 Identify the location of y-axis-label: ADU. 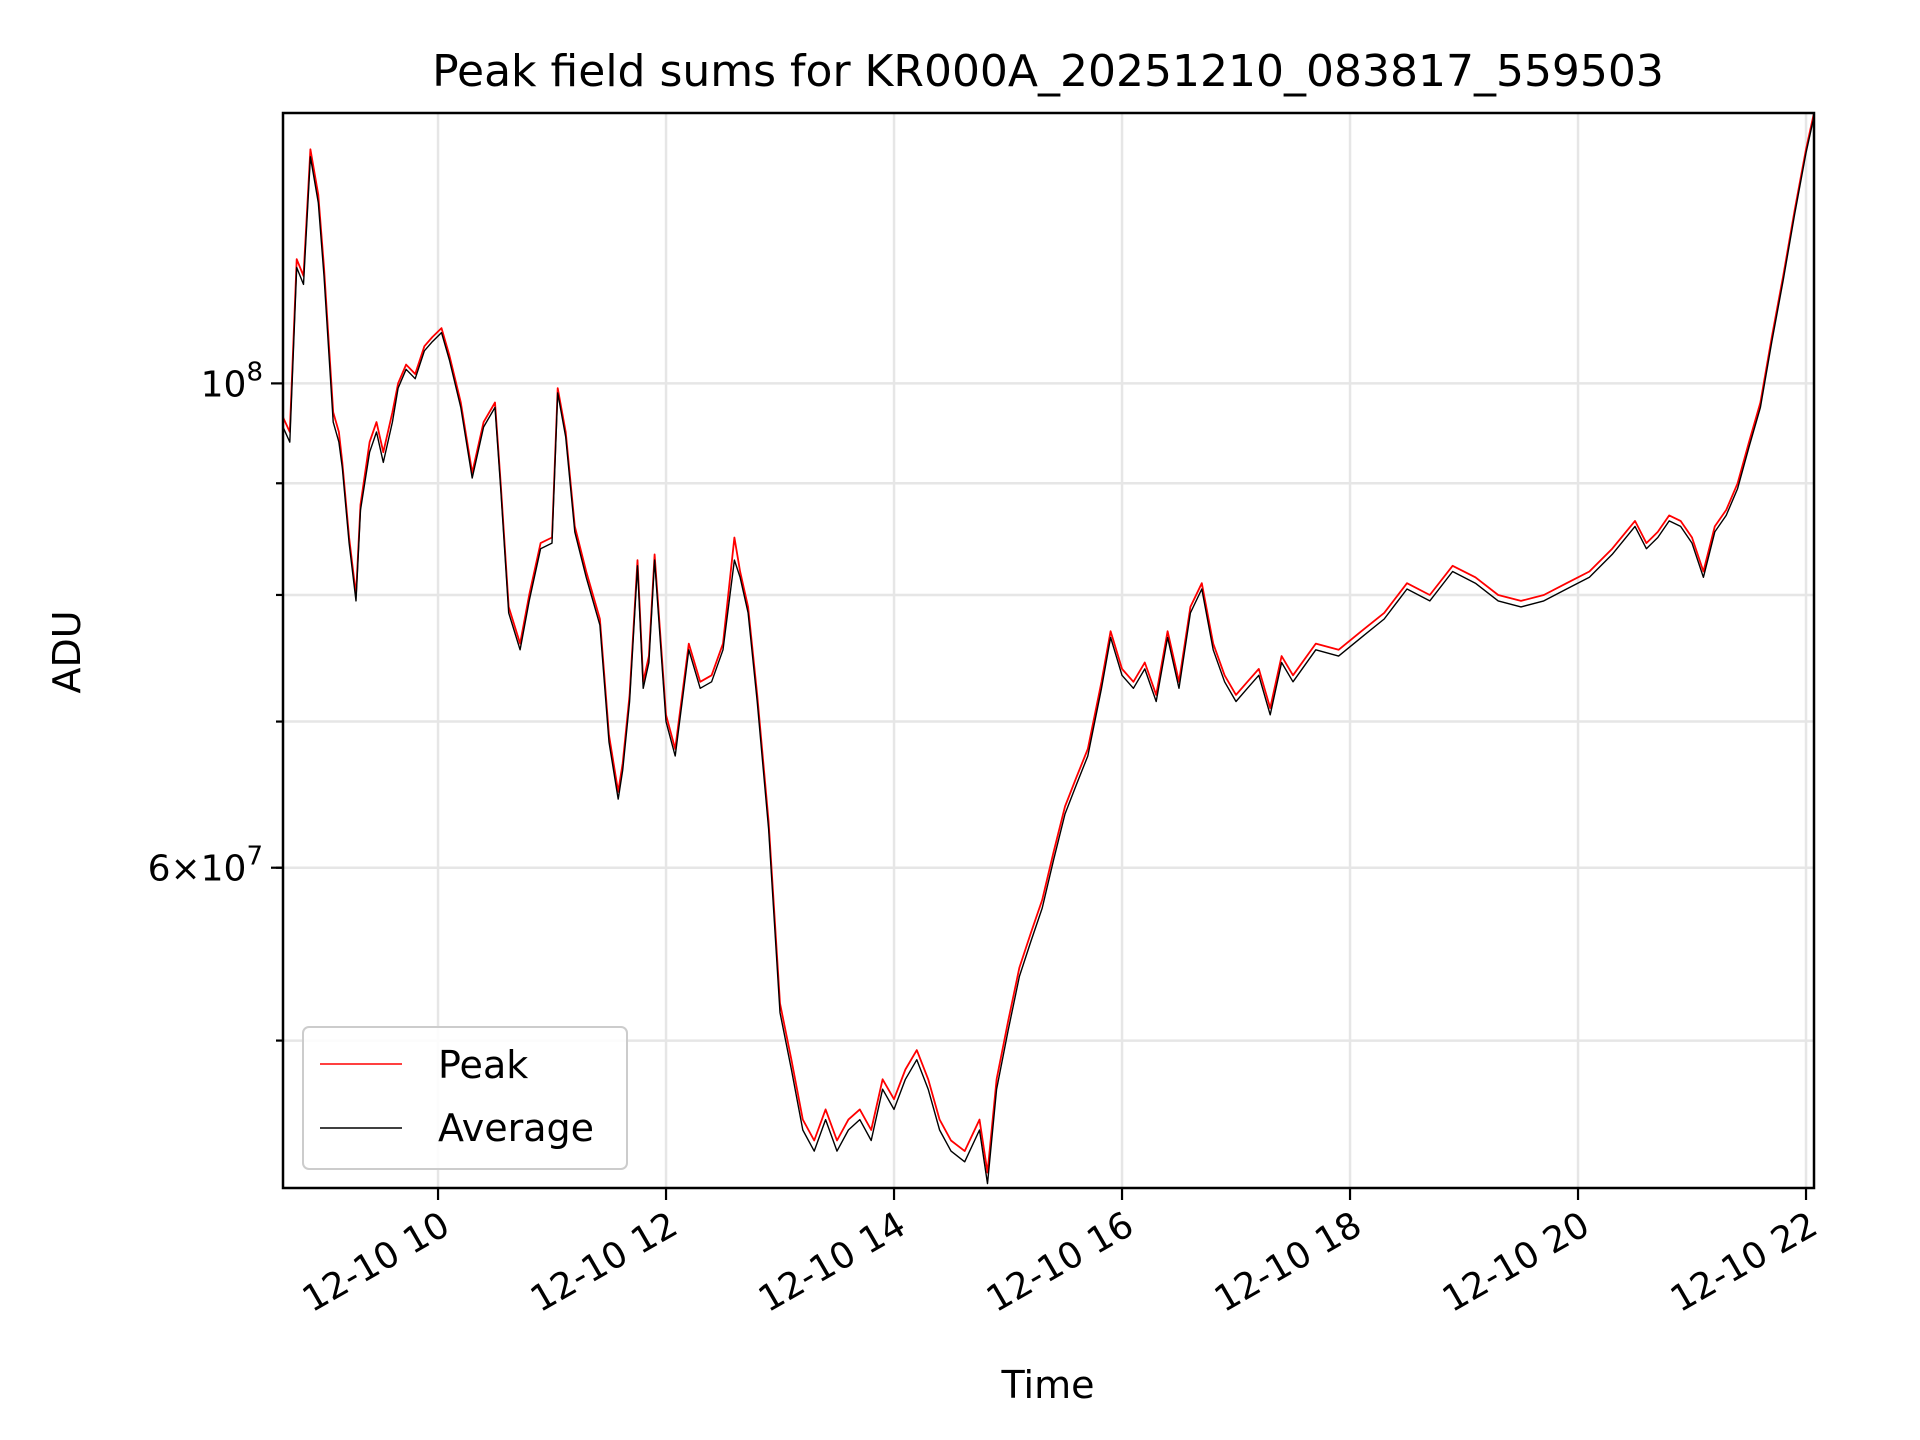
(67, 651).